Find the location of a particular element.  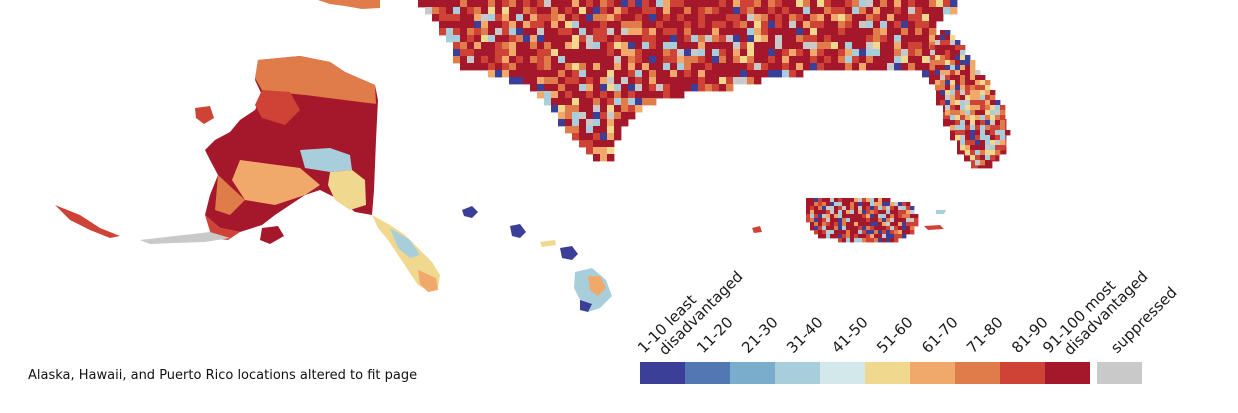

alaska-aleutian-chain is located at coordinates (185, 238).